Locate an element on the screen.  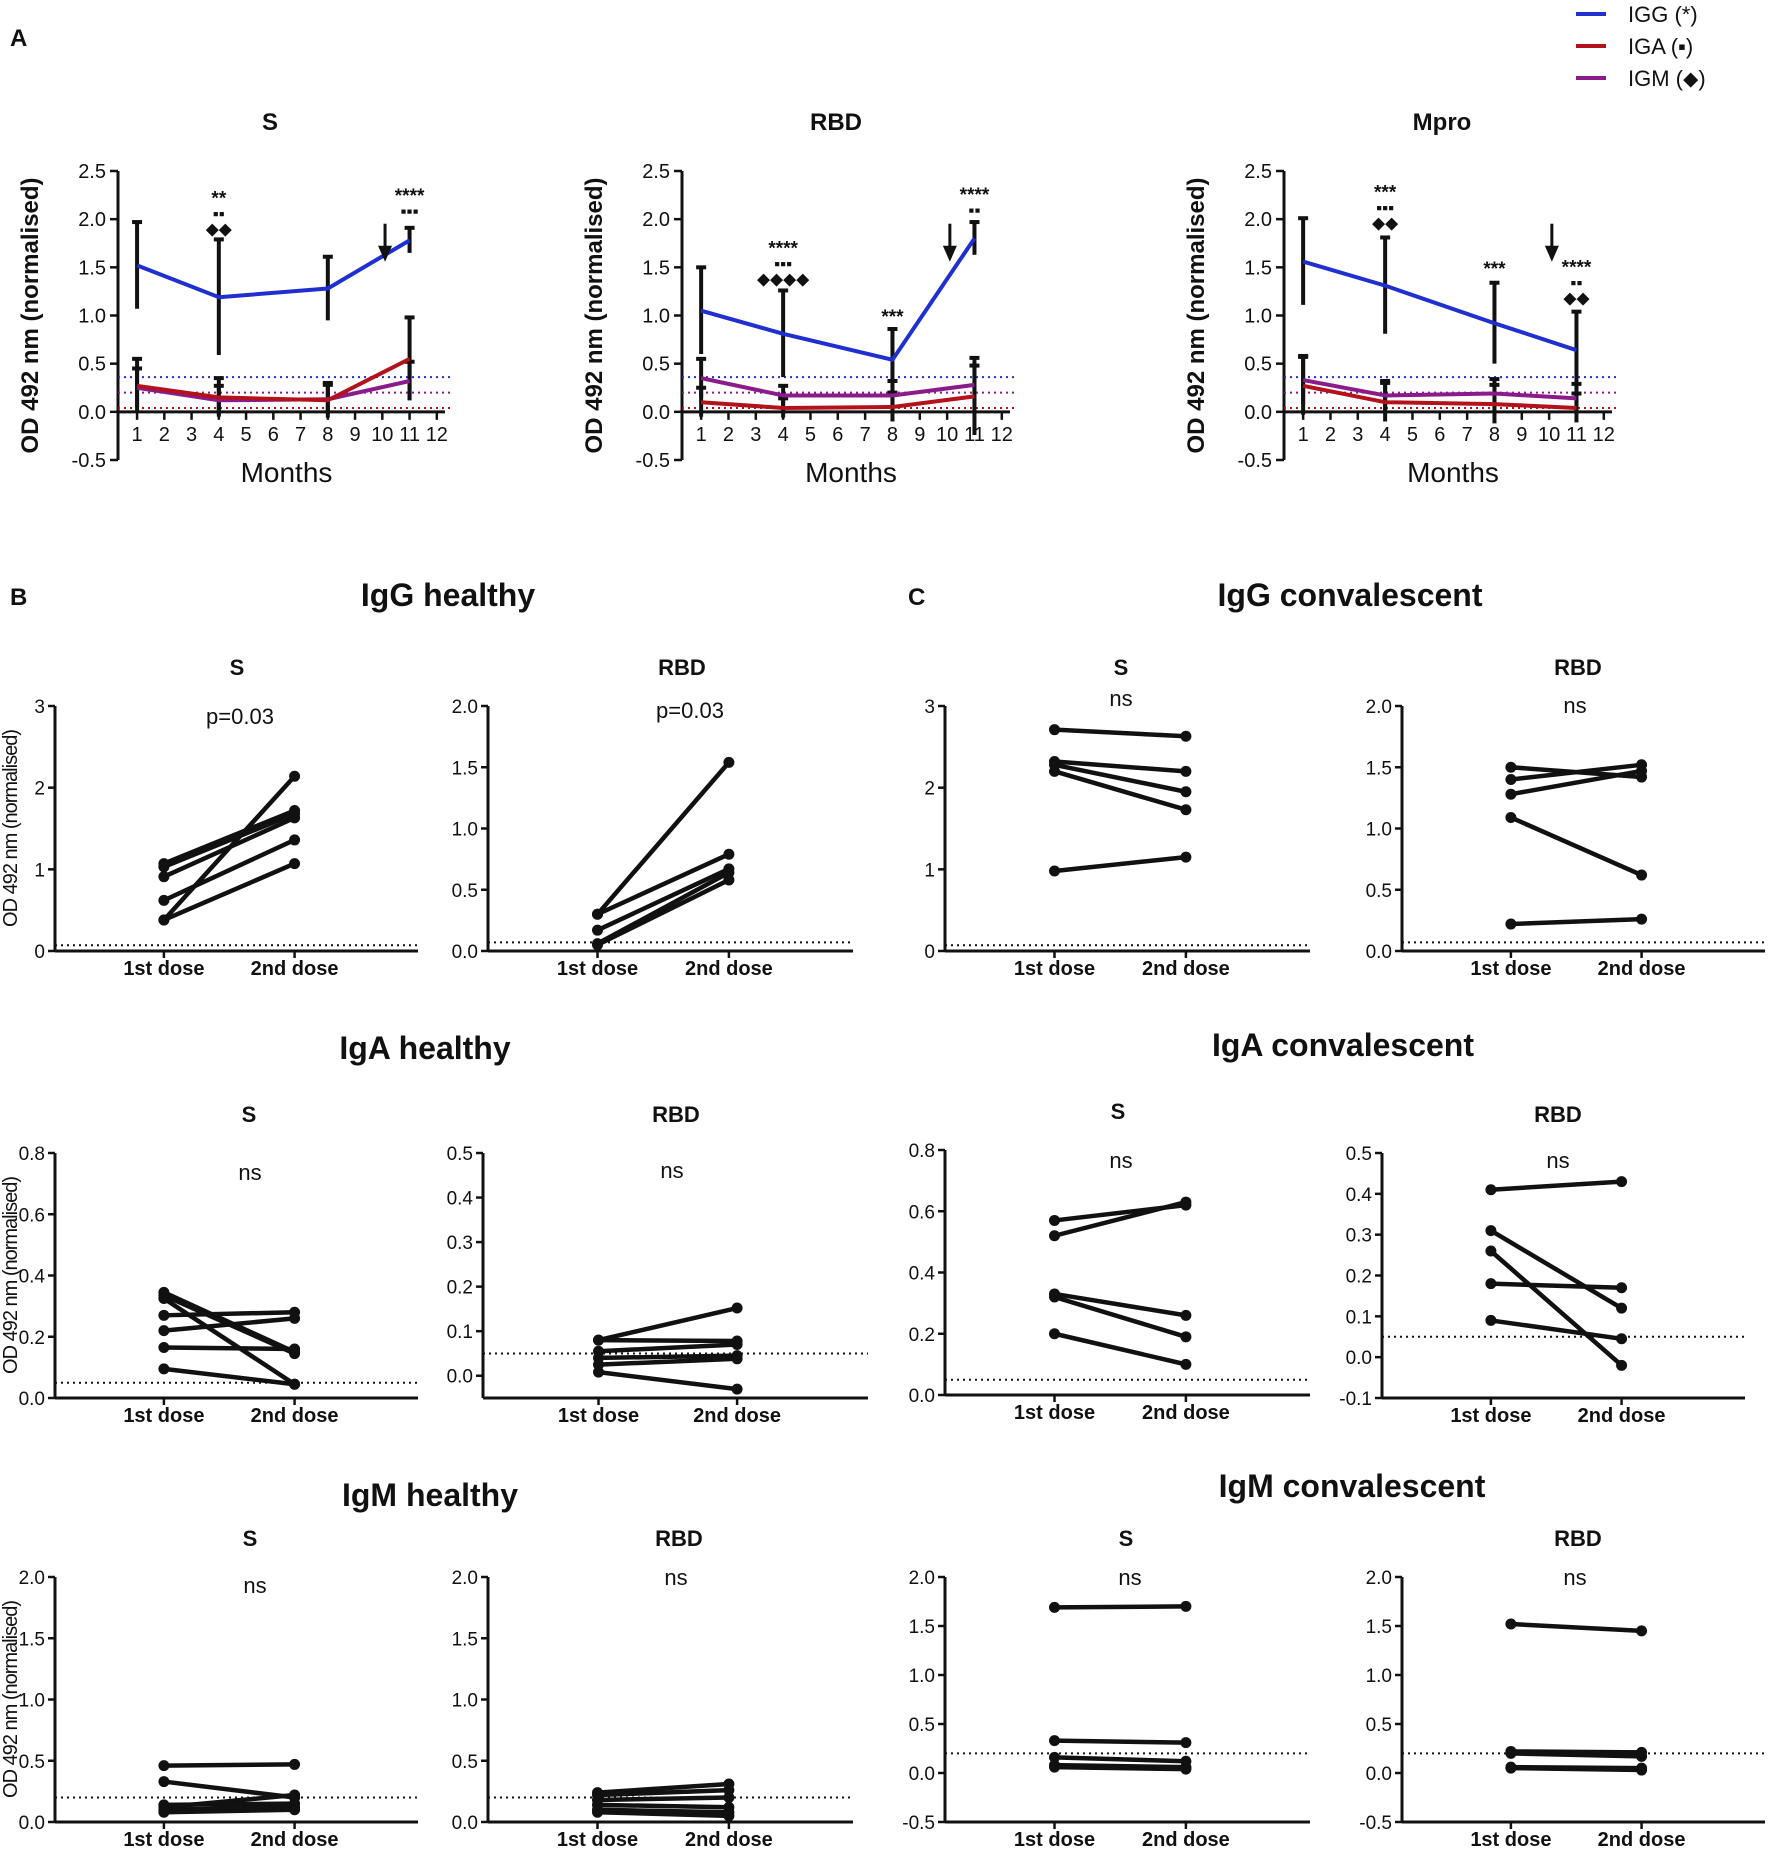
b-iga-rbd-subject-pair is located at coordinates (668, 1380).